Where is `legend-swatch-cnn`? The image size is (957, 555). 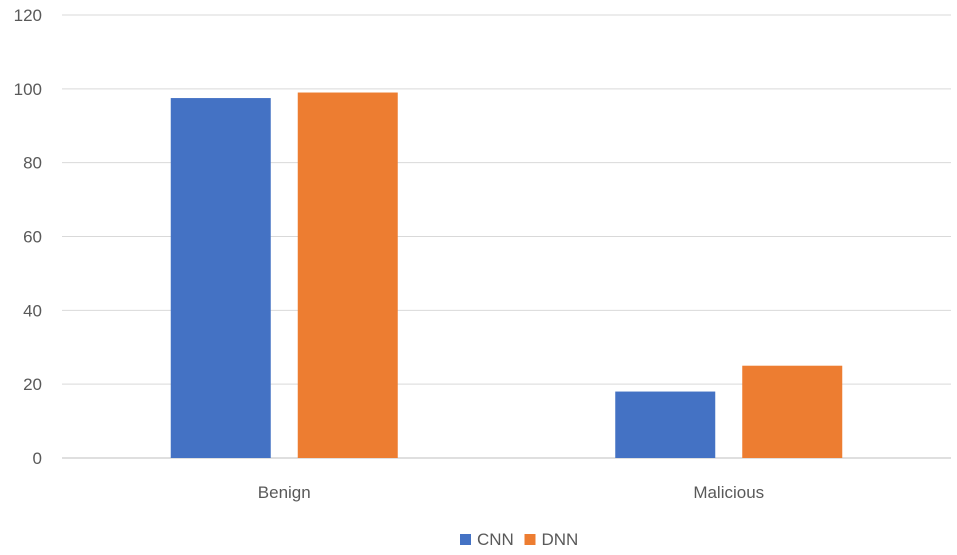
legend-swatch-cnn is located at coordinates (465, 539).